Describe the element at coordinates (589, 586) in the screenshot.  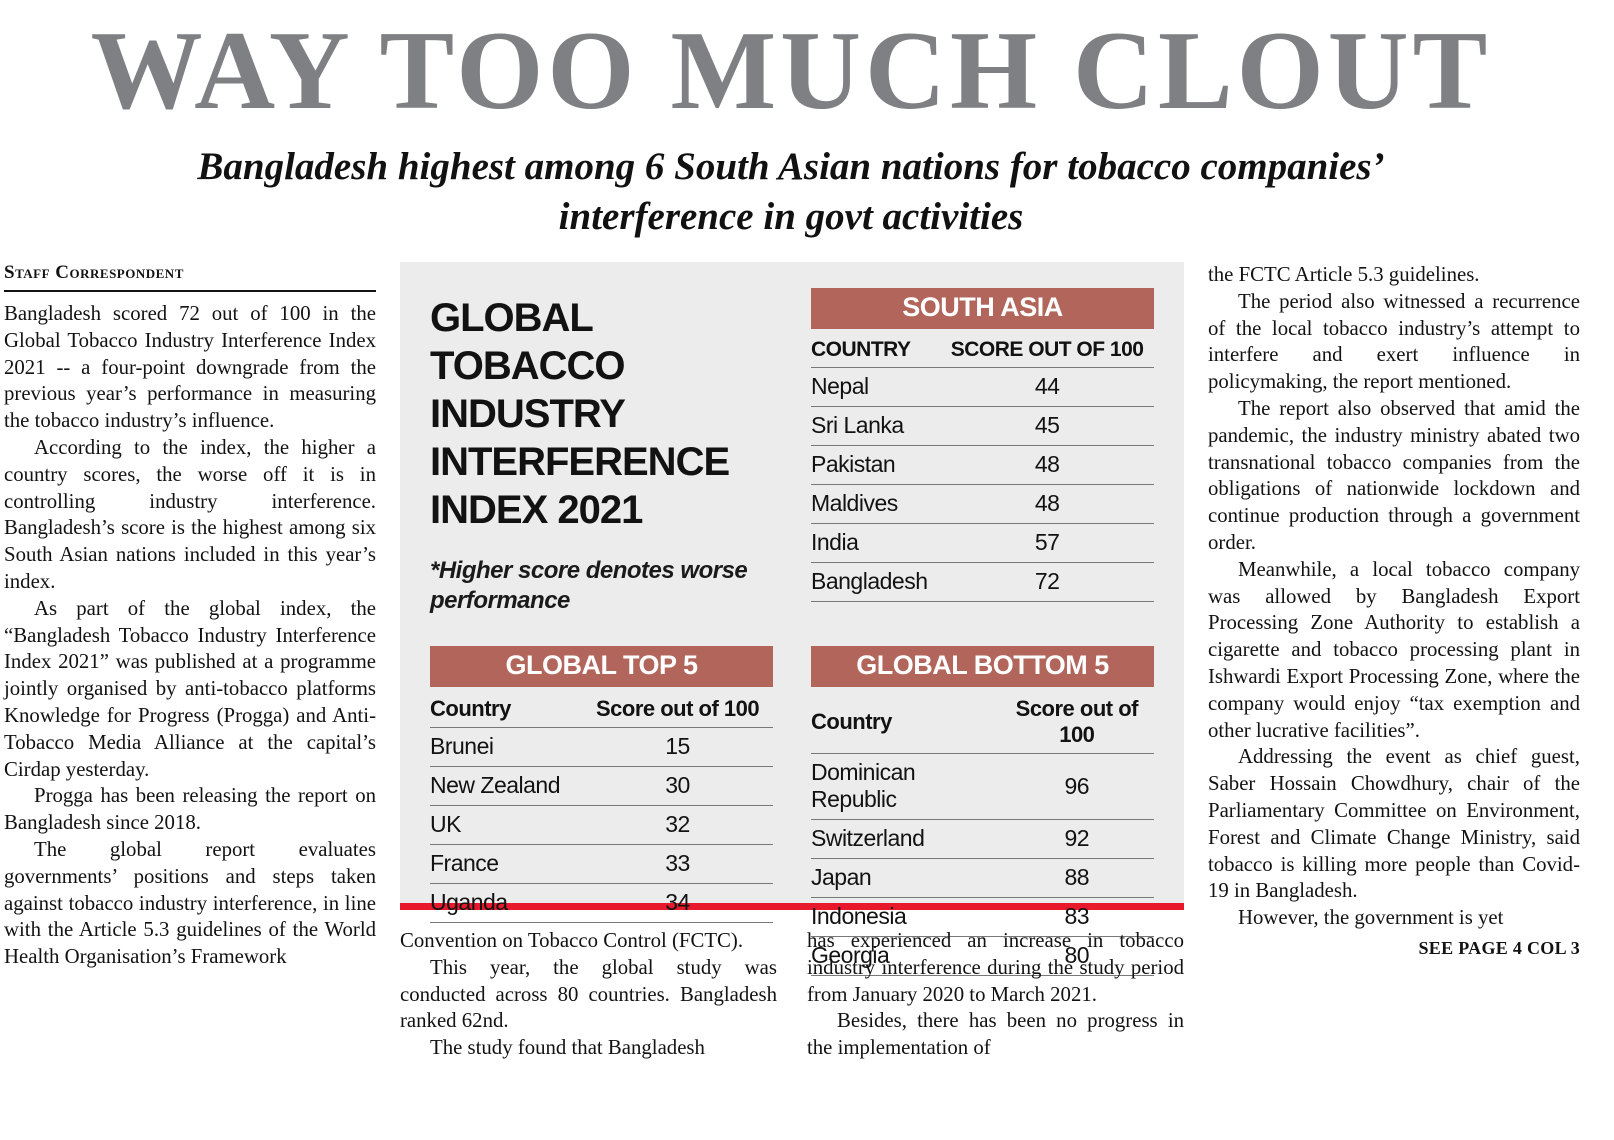
I see `infographic-note: *Higher score denotes worse performance` at that location.